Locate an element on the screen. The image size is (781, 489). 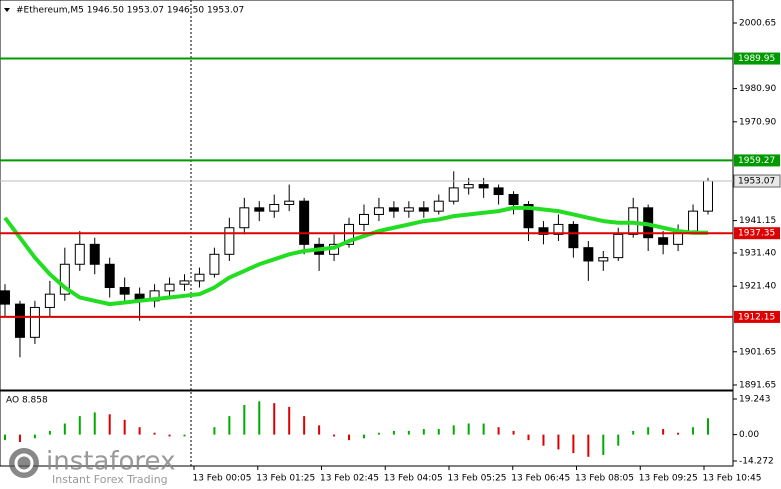
x-tick-label: 13 Feb 06:45 is located at coordinates (540, 479).